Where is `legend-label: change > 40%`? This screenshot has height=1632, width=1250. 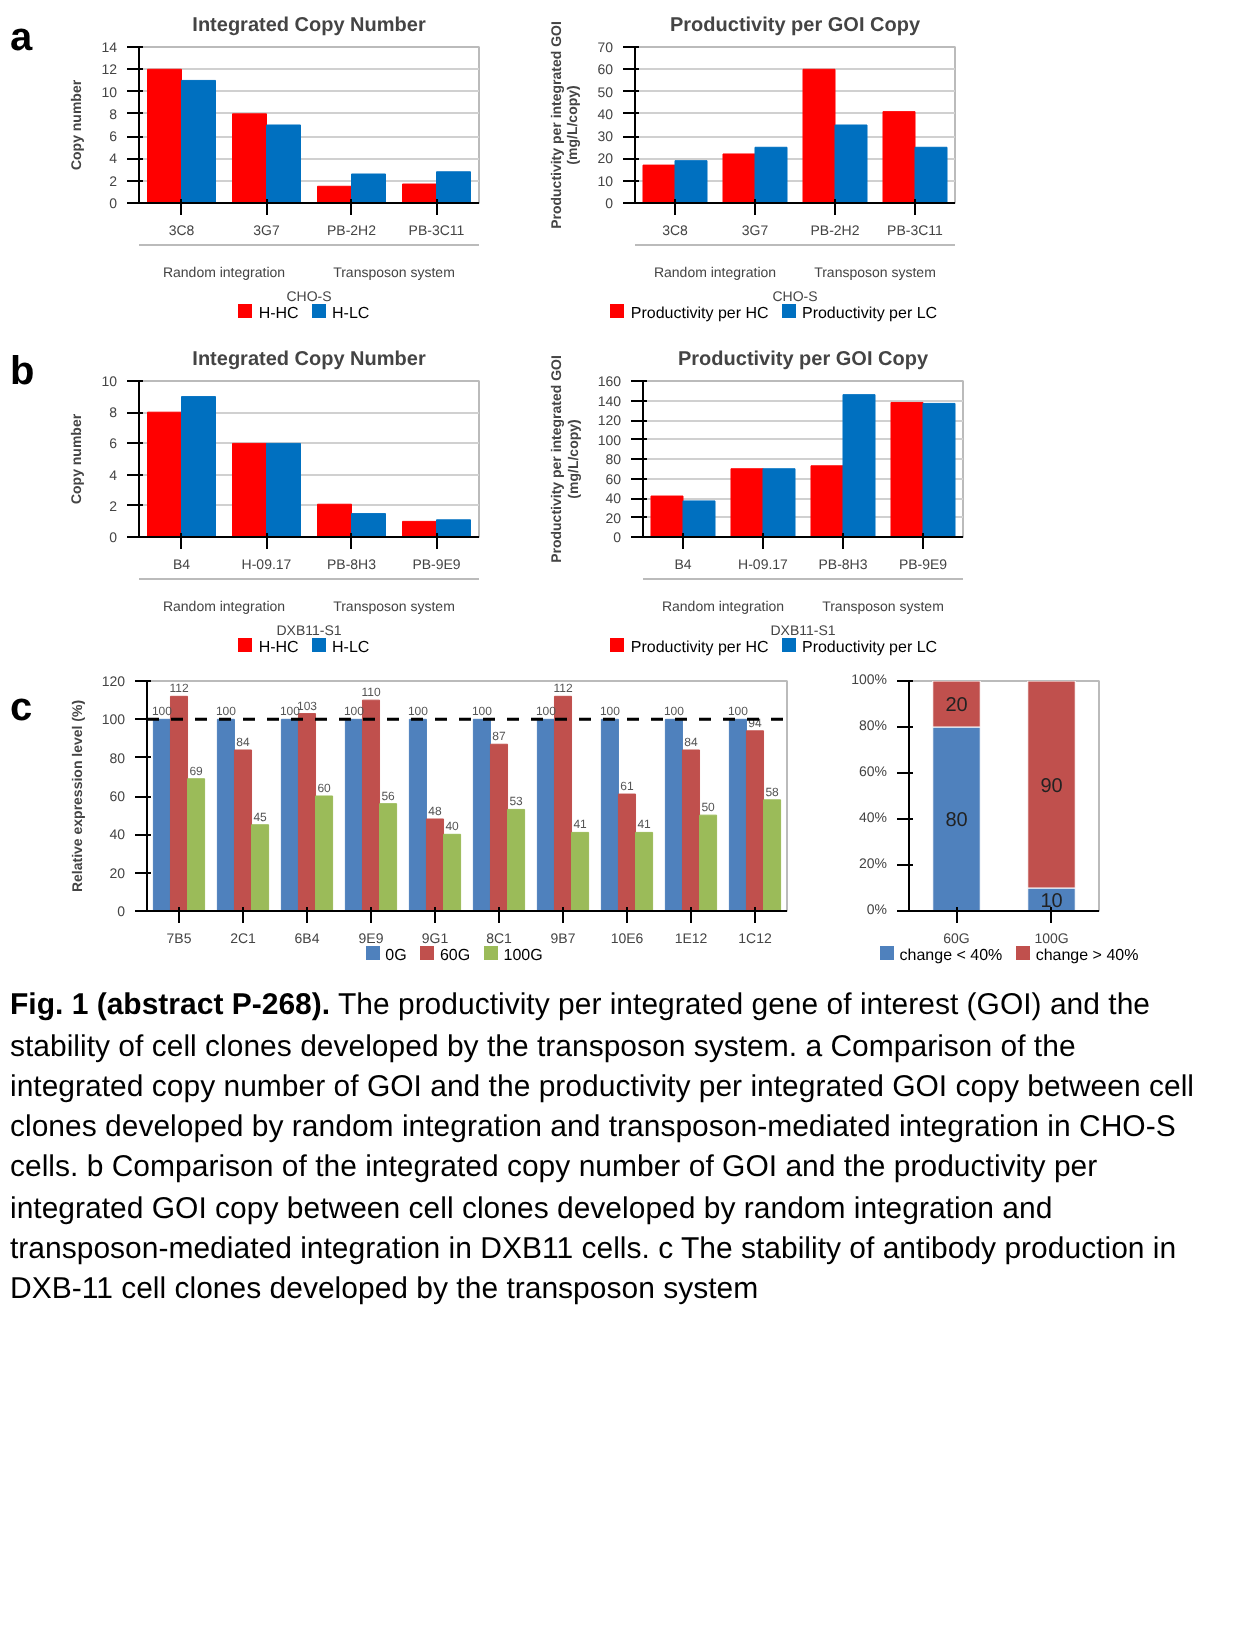 legend-label: change > 40% is located at coordinates (1087, 954).